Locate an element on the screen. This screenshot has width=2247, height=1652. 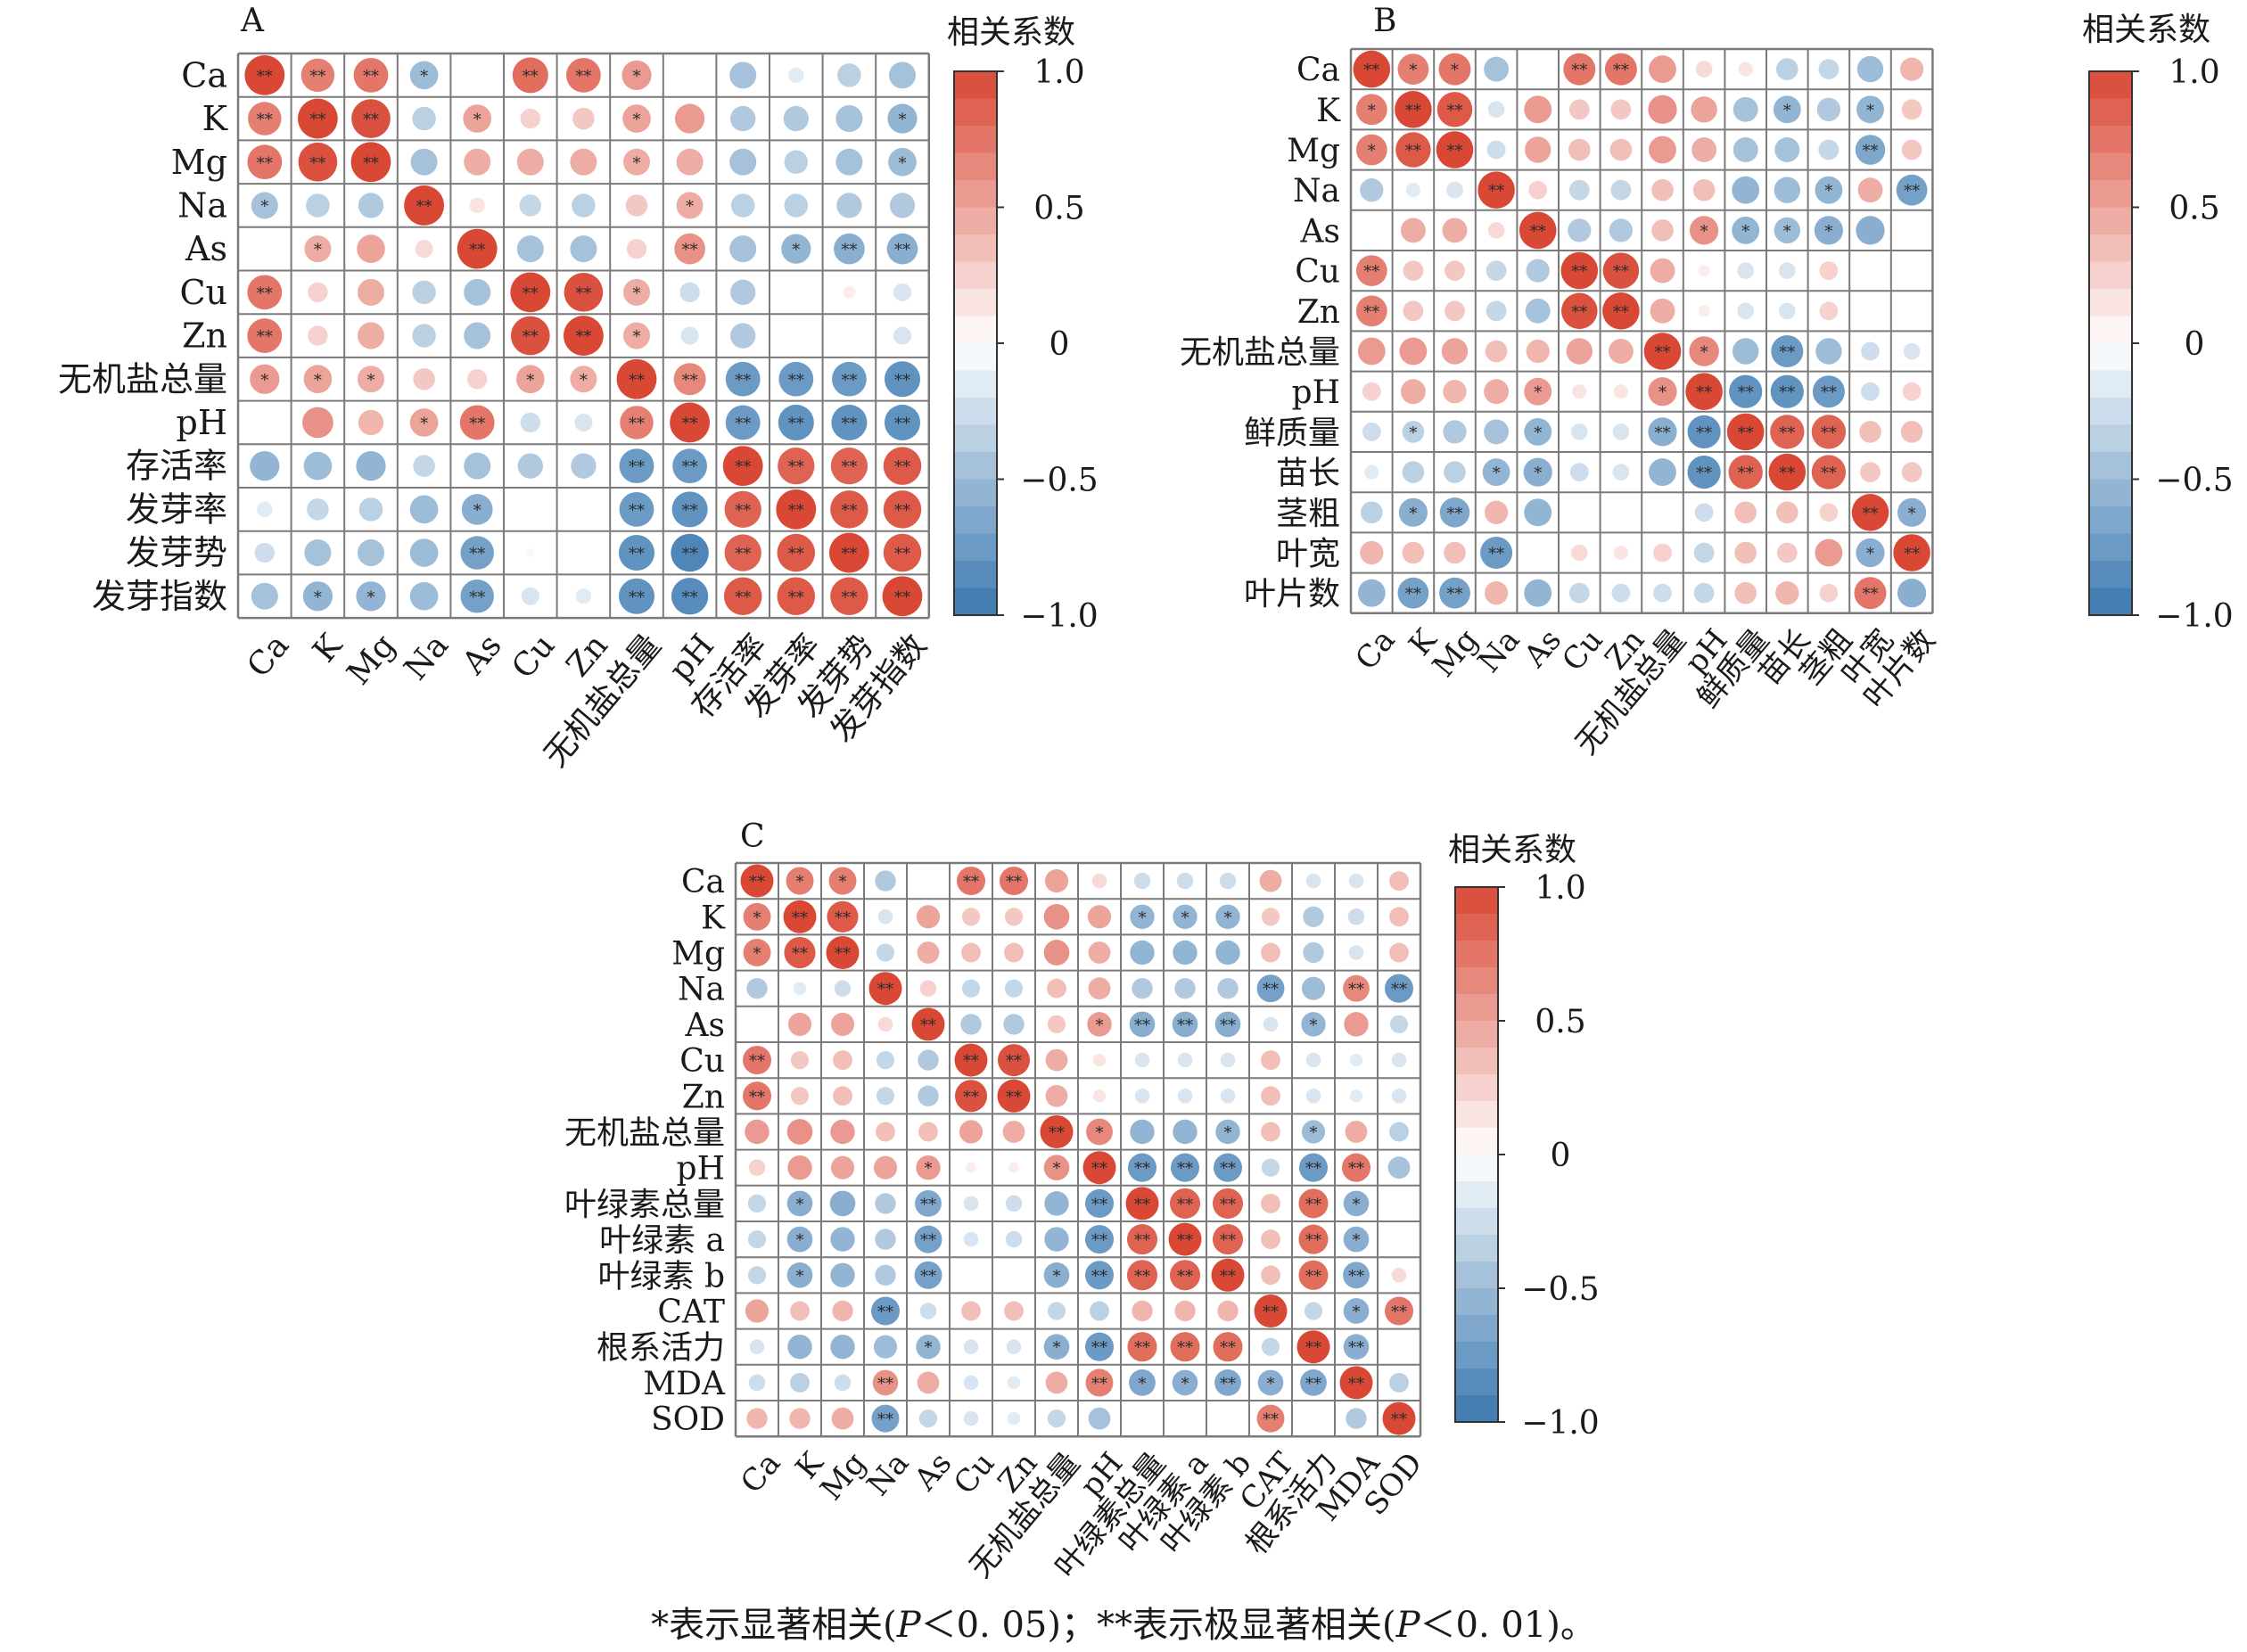
row-label: 叶绿素 b is located at coordinates (662, 1276).